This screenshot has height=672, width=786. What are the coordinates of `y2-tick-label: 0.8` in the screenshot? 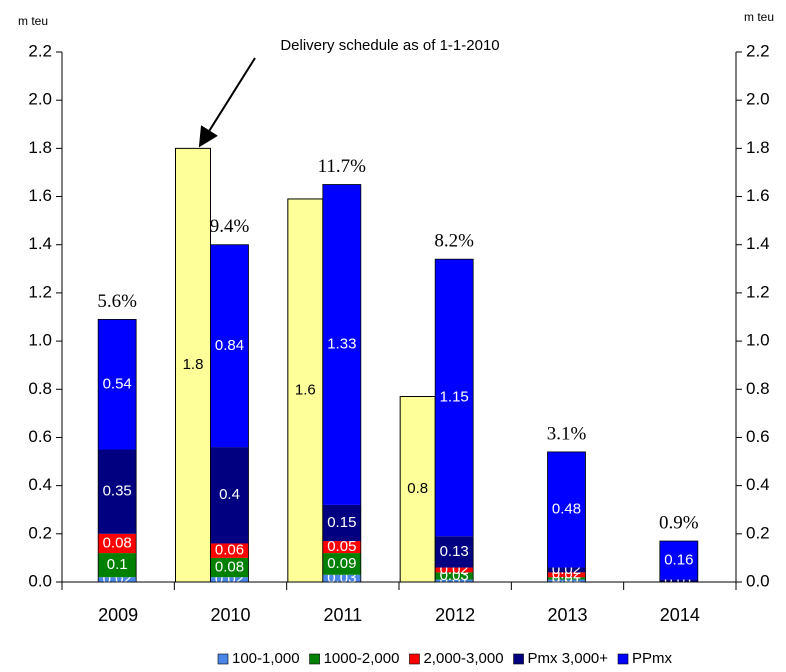 It's located at (758, 388).